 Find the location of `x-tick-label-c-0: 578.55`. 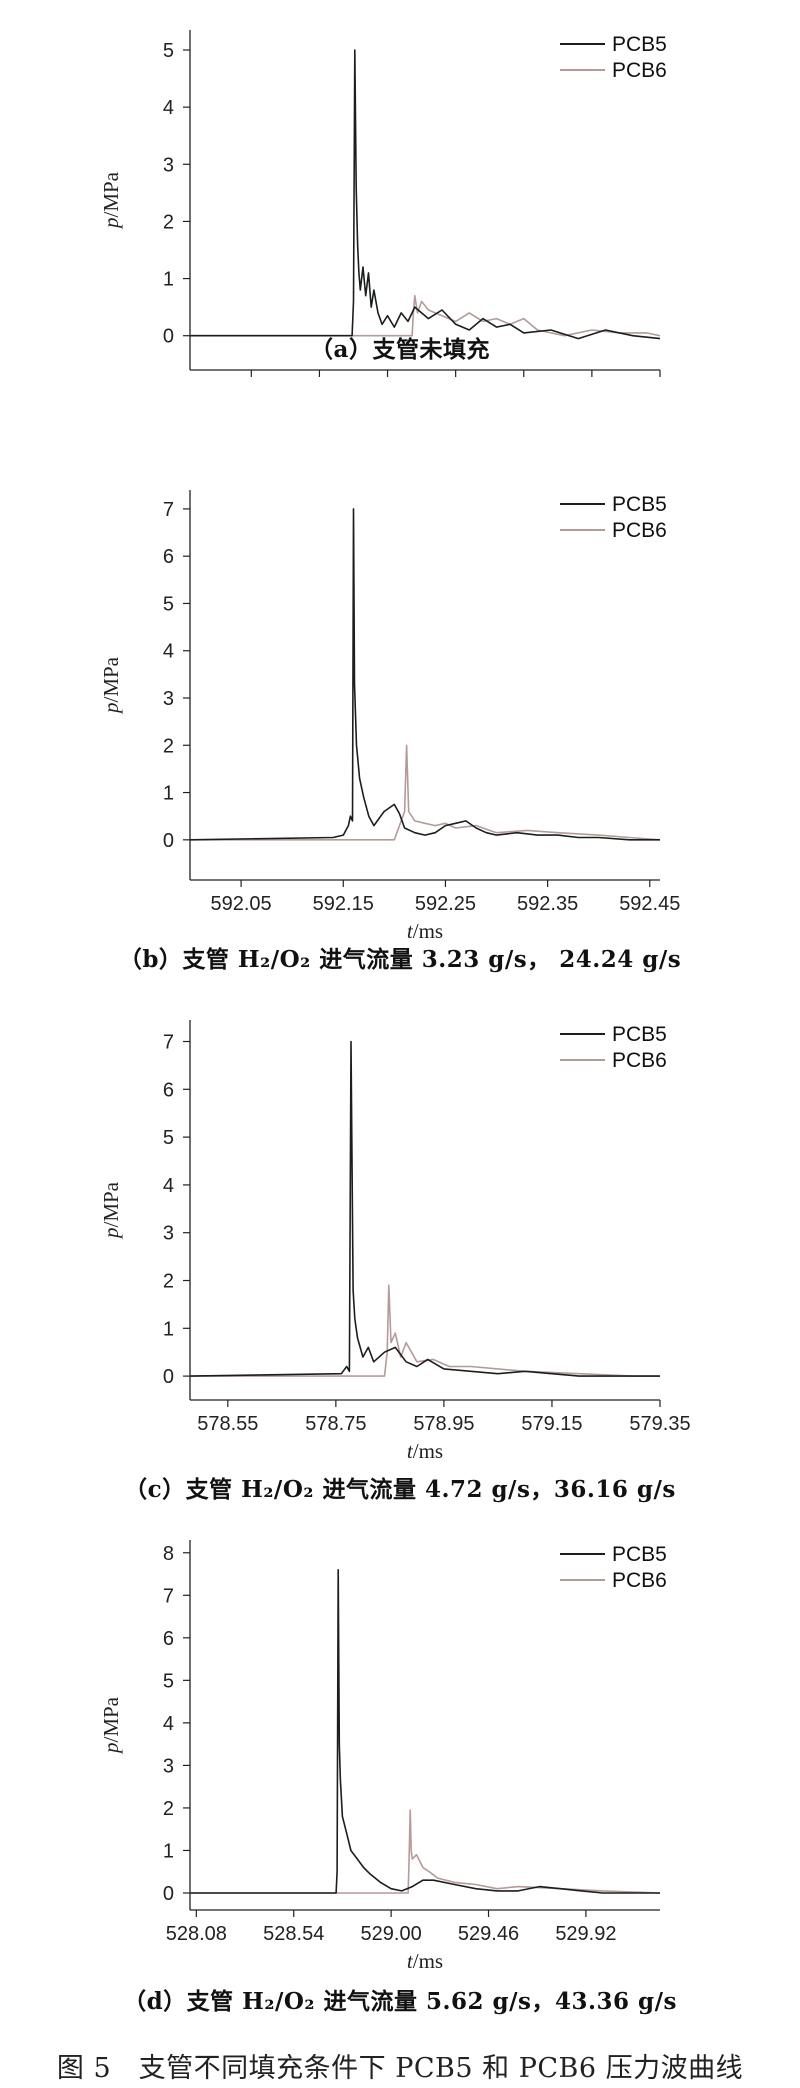

x-tick-label-c-0: 578.55 is located at coordinates (227, 1424).